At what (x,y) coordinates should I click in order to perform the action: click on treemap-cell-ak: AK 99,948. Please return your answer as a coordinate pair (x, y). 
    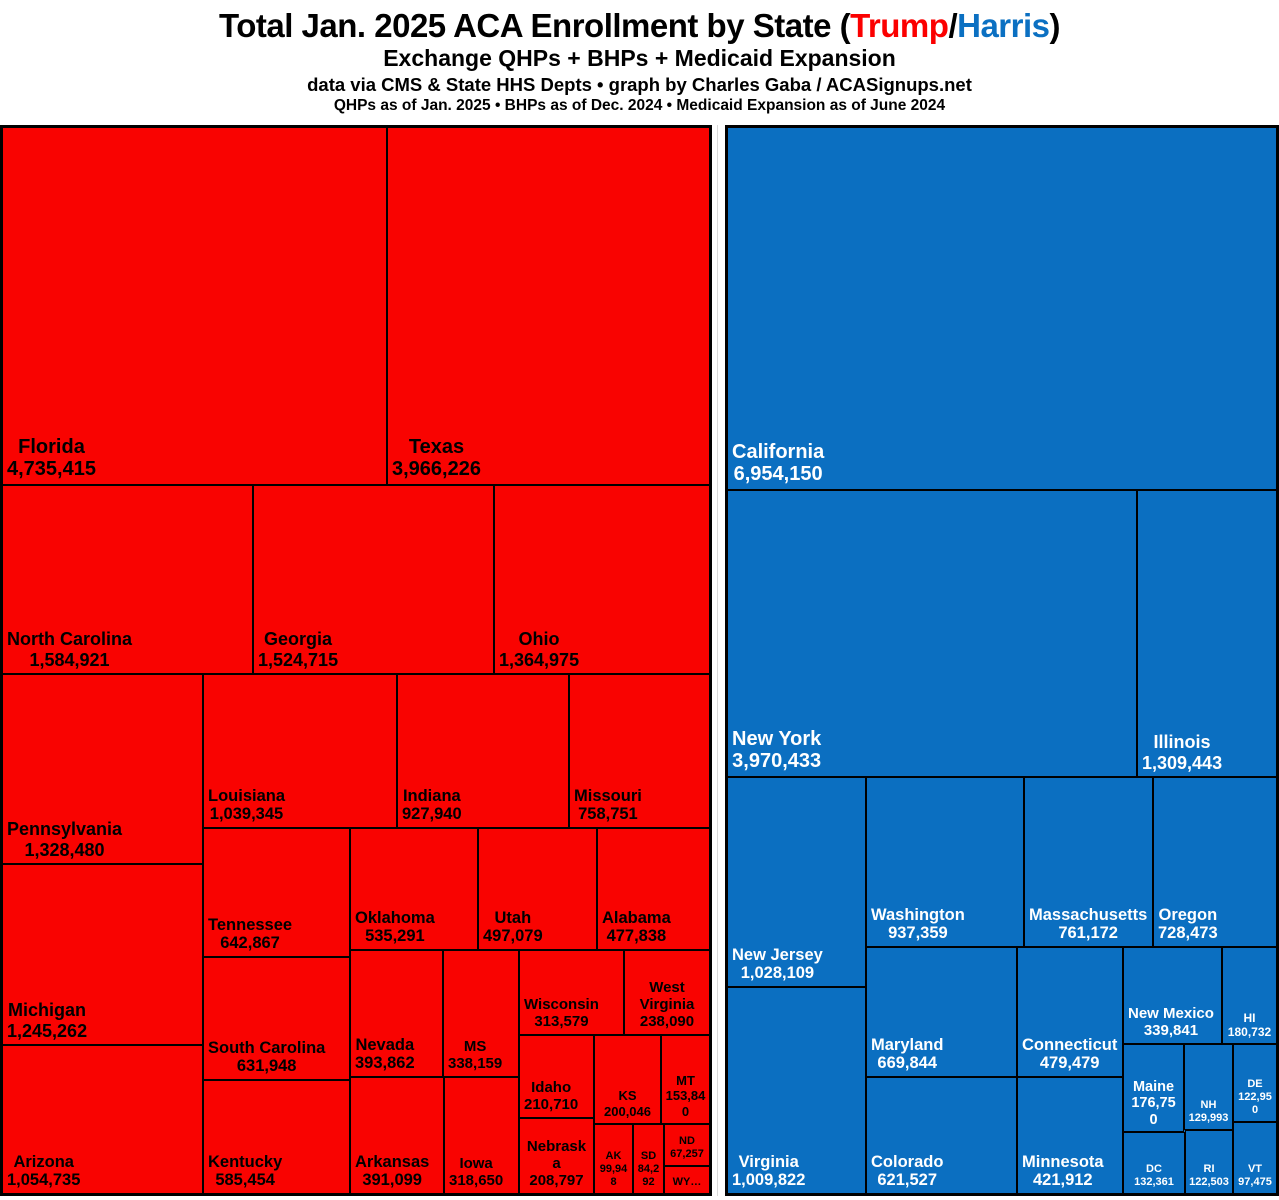
    Looking at the image, I should click on (613, 1159).